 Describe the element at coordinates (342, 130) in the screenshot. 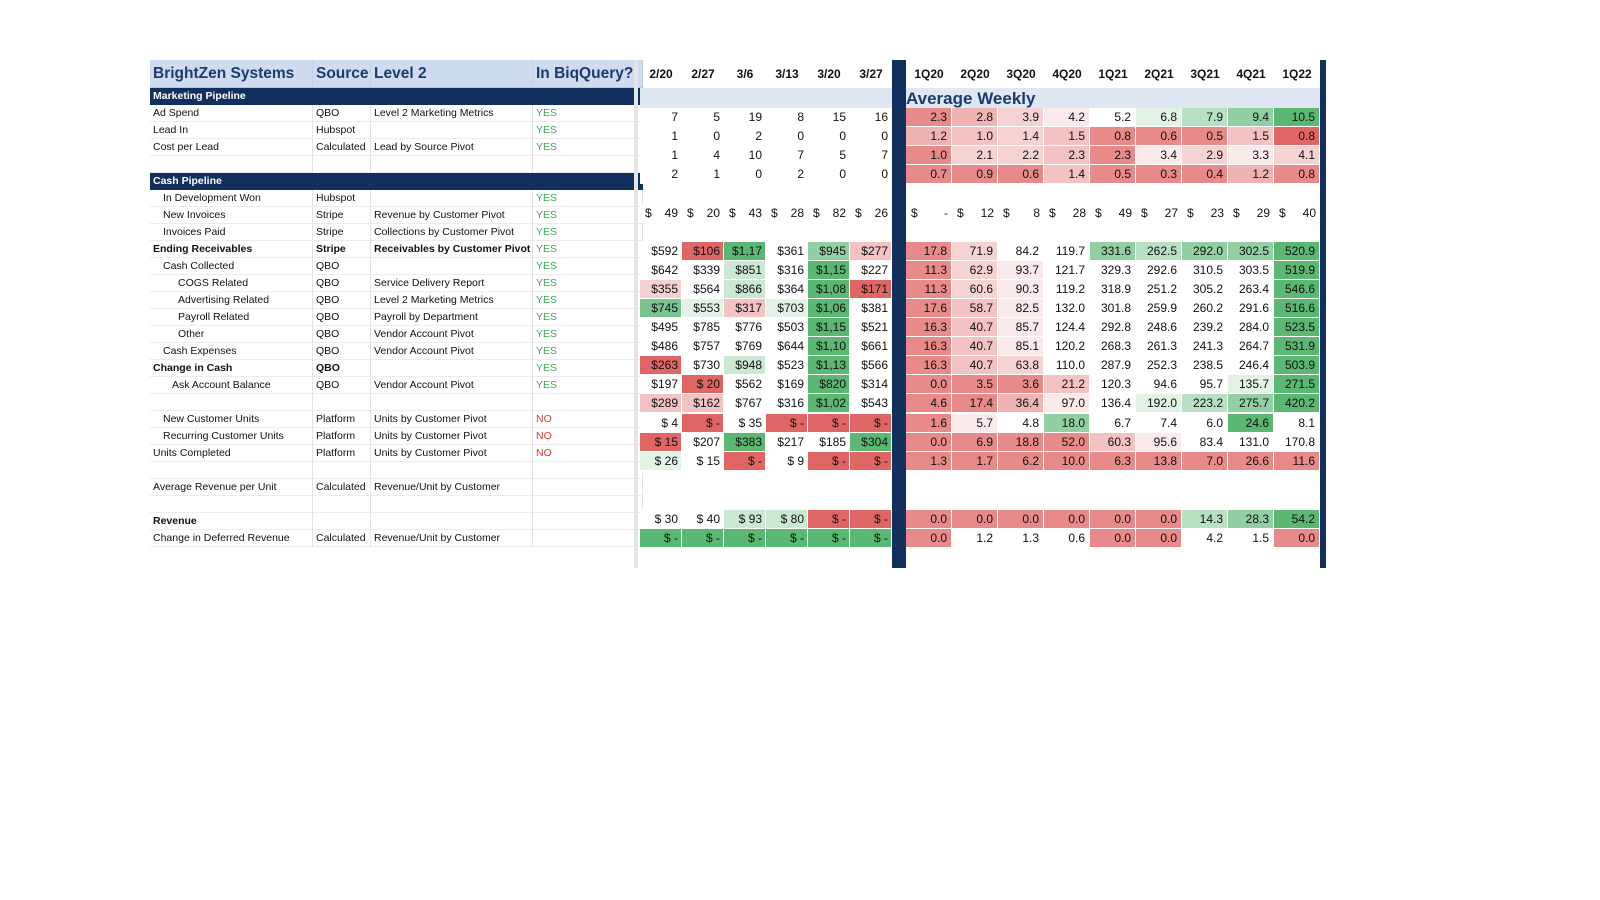

I see `source-cell: Hubspot` at that location.